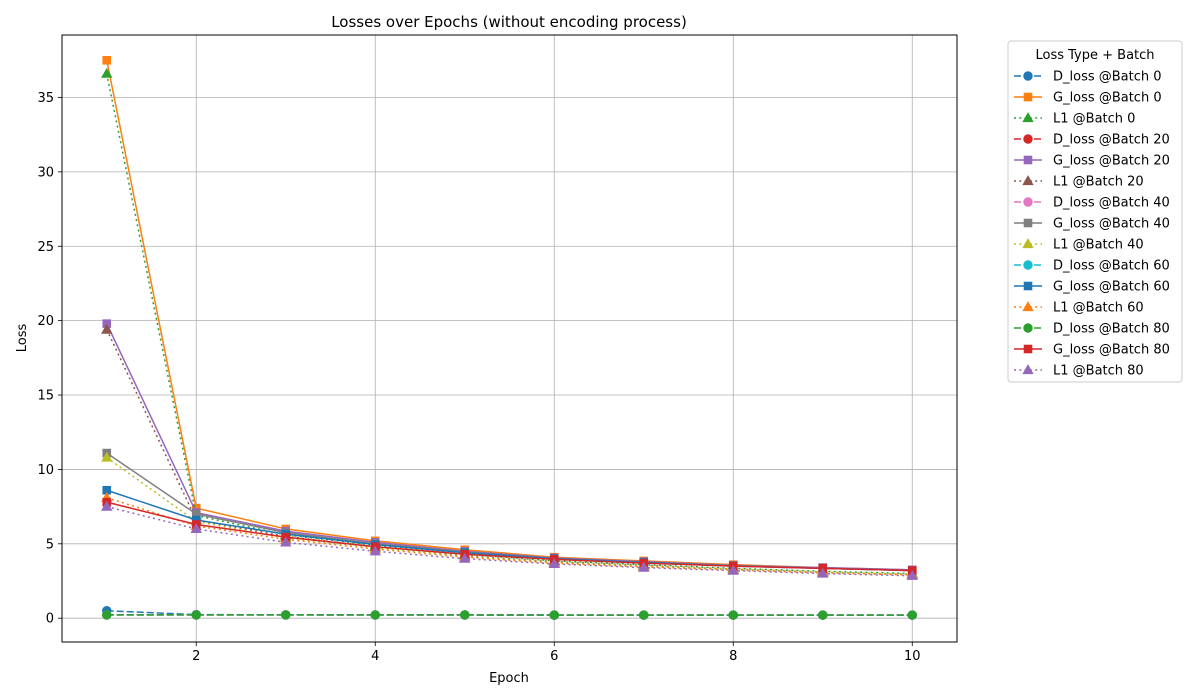 This screenshot has height=700, width=1200. Describe the element at coordinates (1098, 182) in the screenshot. I see `legend-label: L1 @Batch 20` at that location.